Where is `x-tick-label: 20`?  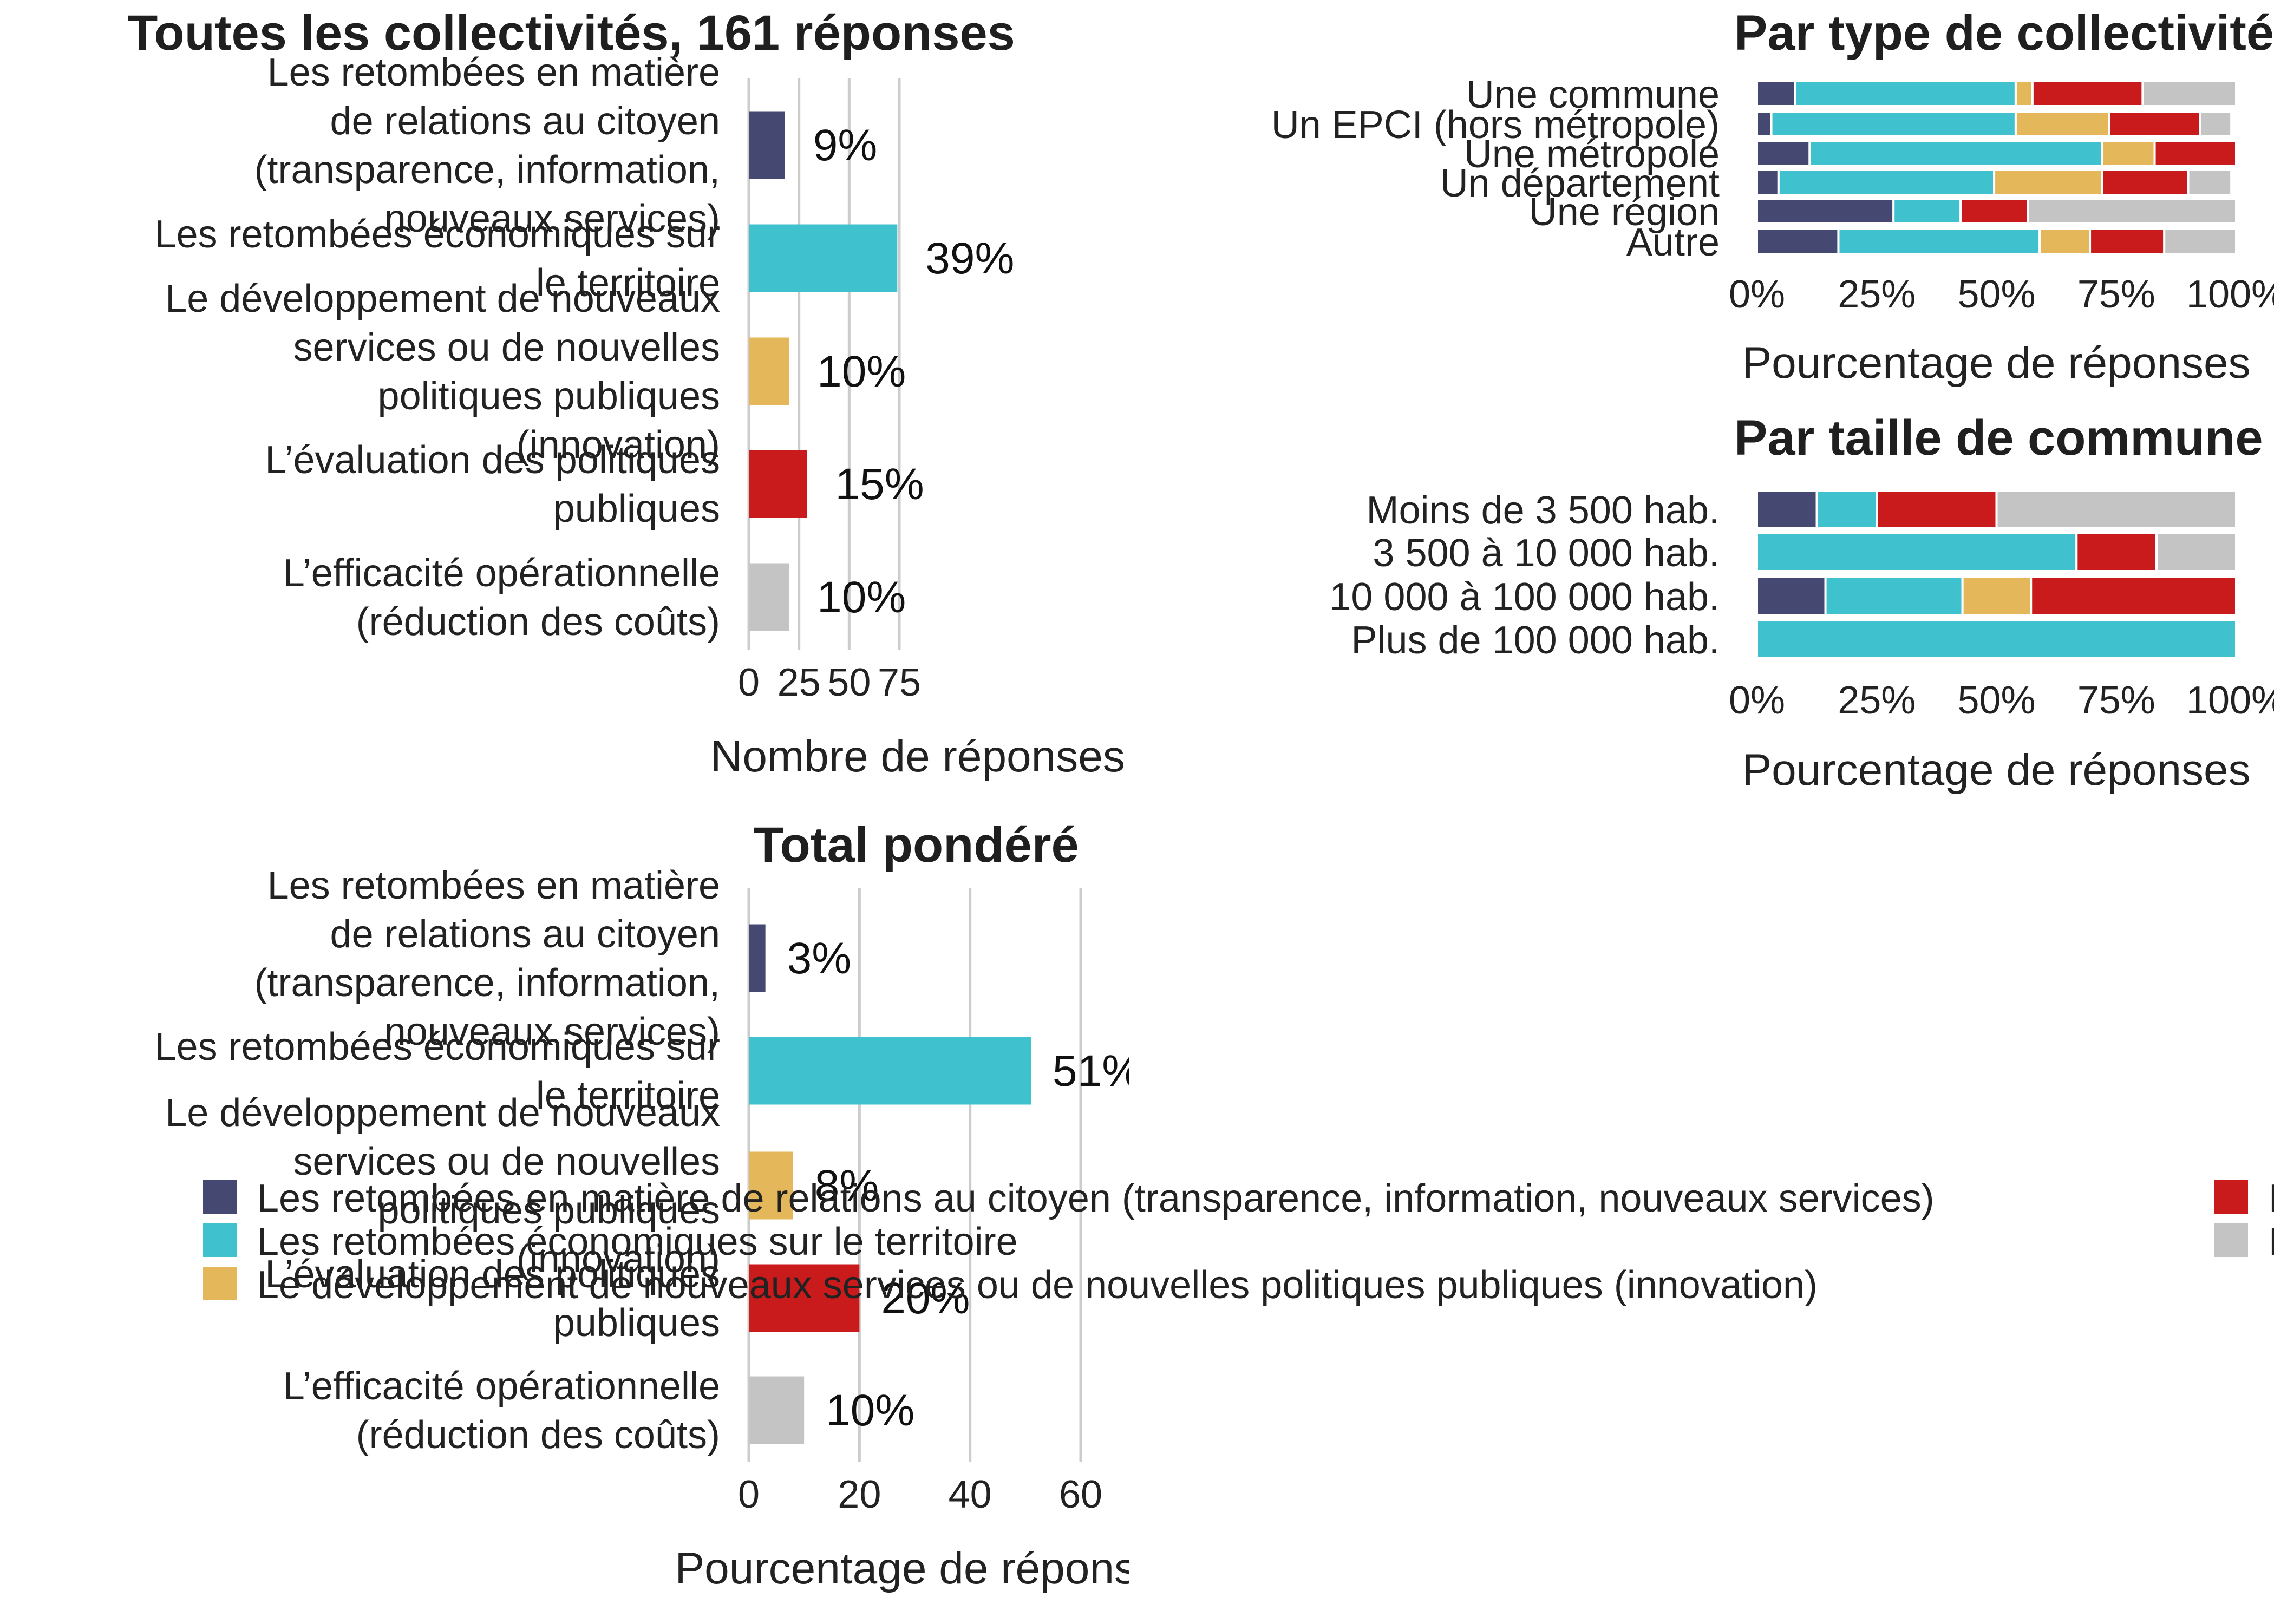 x-tick-label: 20 is located at coordinates (860, 1494).